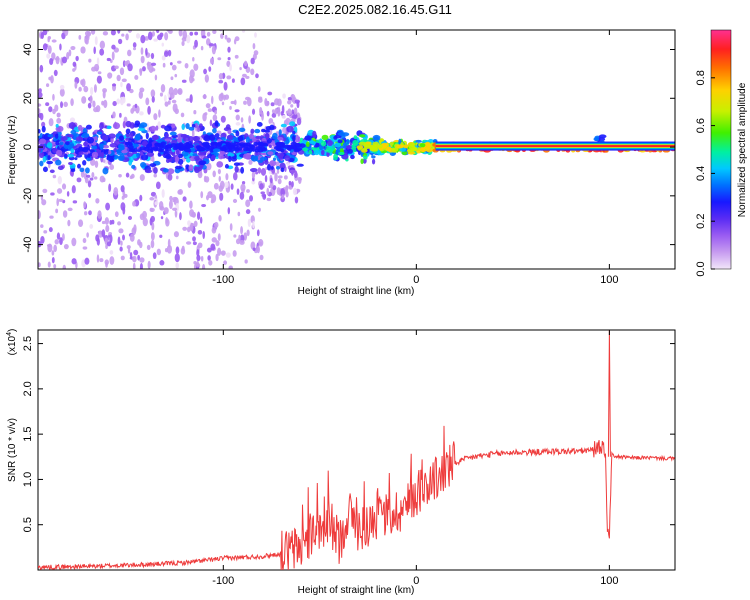 This screenshot has height=600, width=750. Describe the element at coordinates (416, 581) in the screenshot. I see `snr-x-tick-label: 0` at that location.